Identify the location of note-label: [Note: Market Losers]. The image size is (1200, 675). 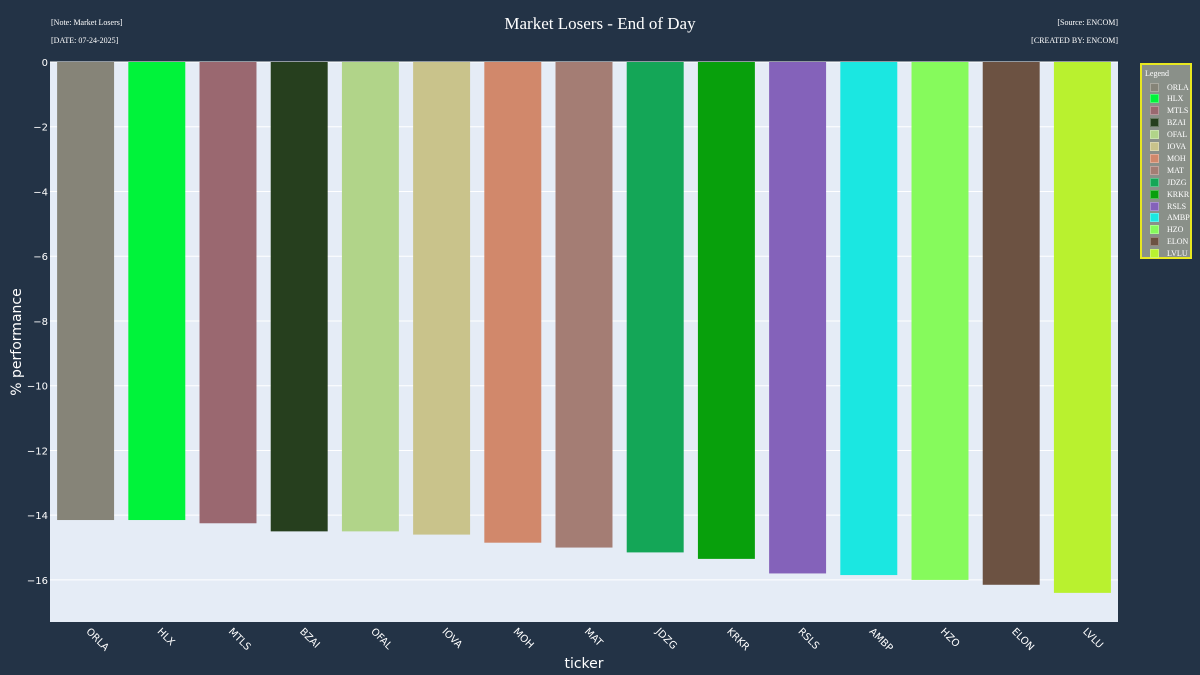
(87, 22).